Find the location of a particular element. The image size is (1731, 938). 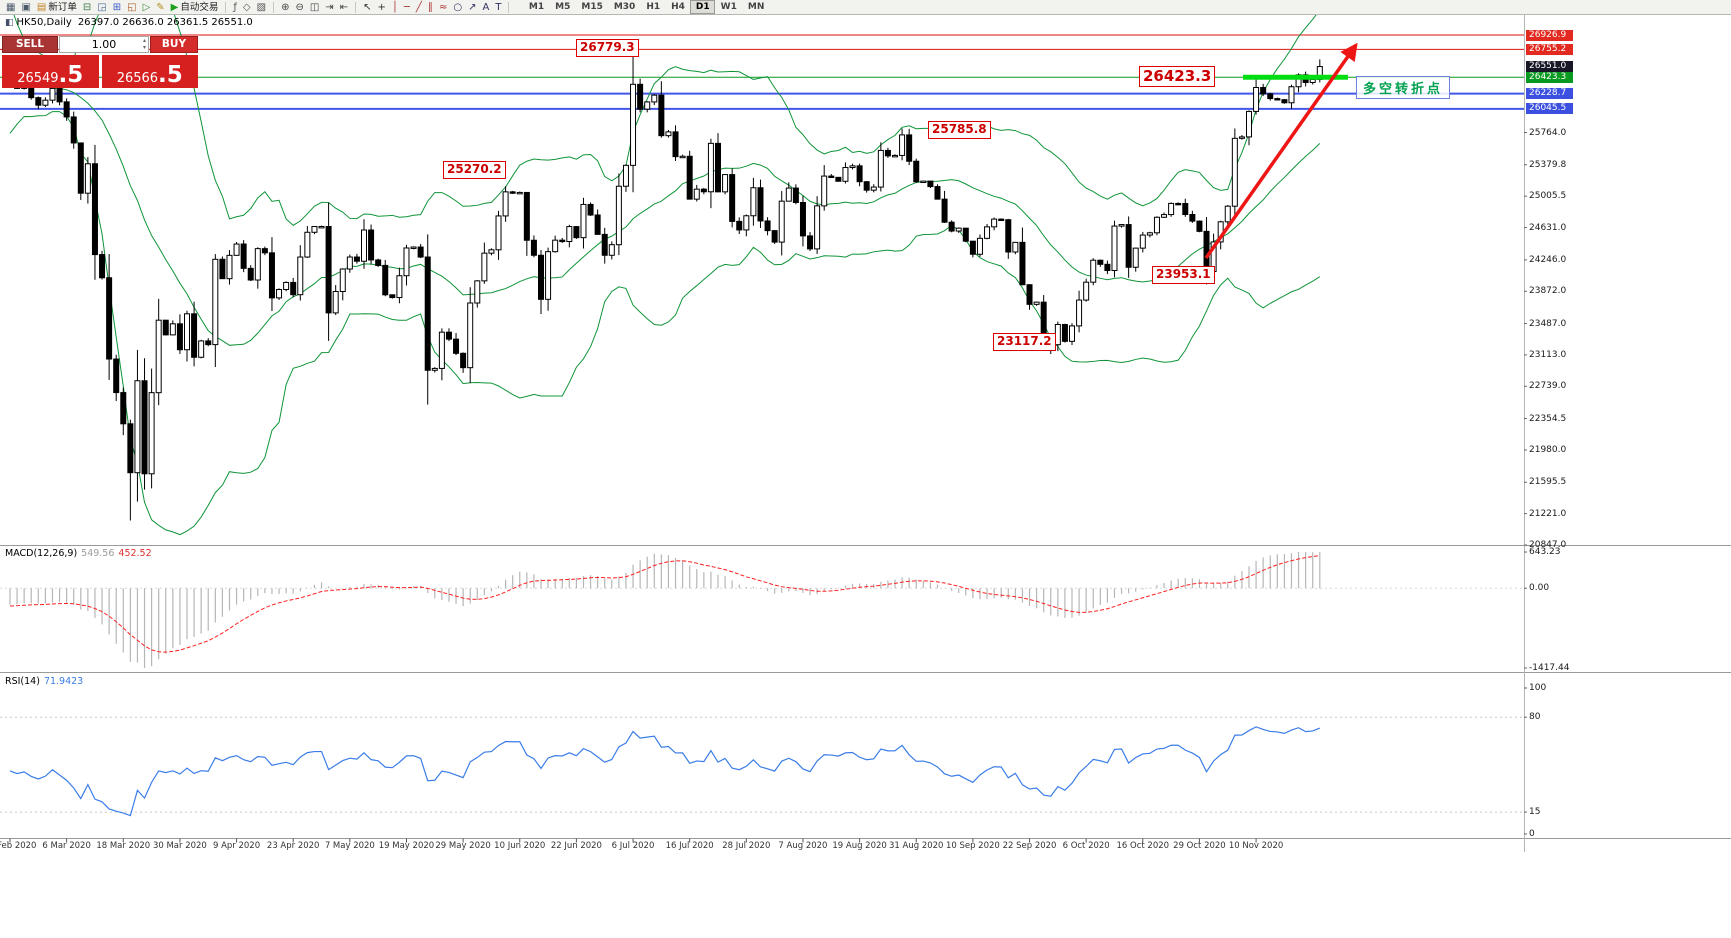

trendline-button: ╱ is located at coordinates (419, 7).